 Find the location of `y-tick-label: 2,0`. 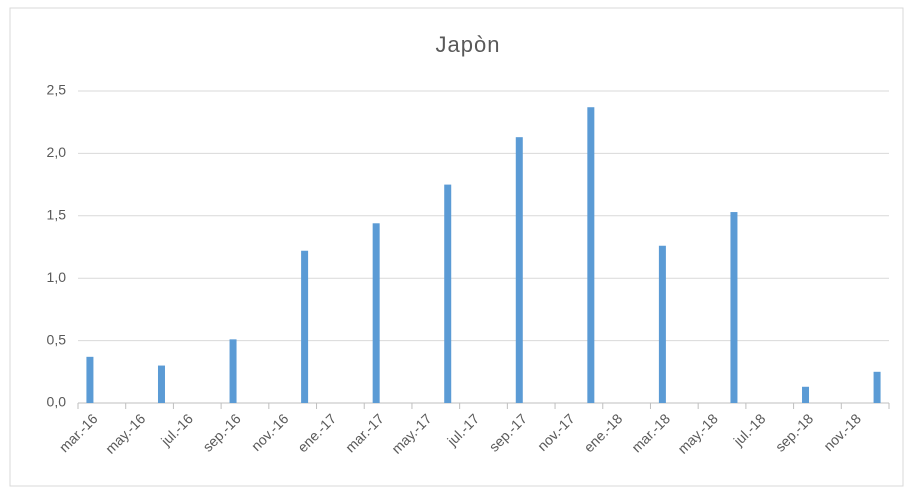

y-tick-label: 2,0 is located at coordinates (57, 152).